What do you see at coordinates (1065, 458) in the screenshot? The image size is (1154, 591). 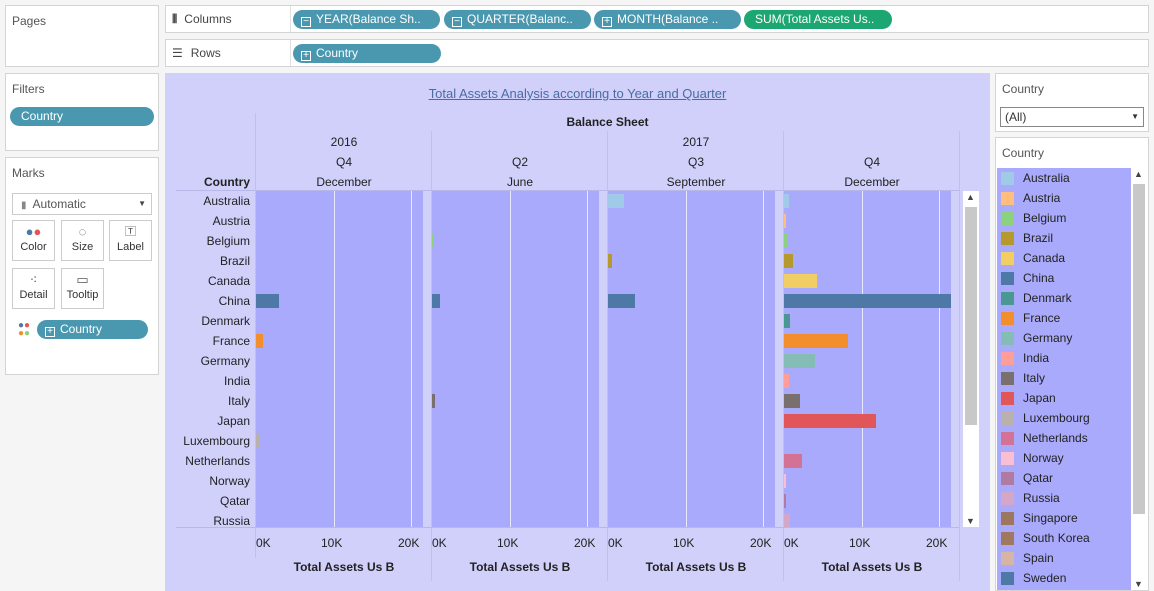 I see `legend-item: Norway` at bounding box center [1065, 458].